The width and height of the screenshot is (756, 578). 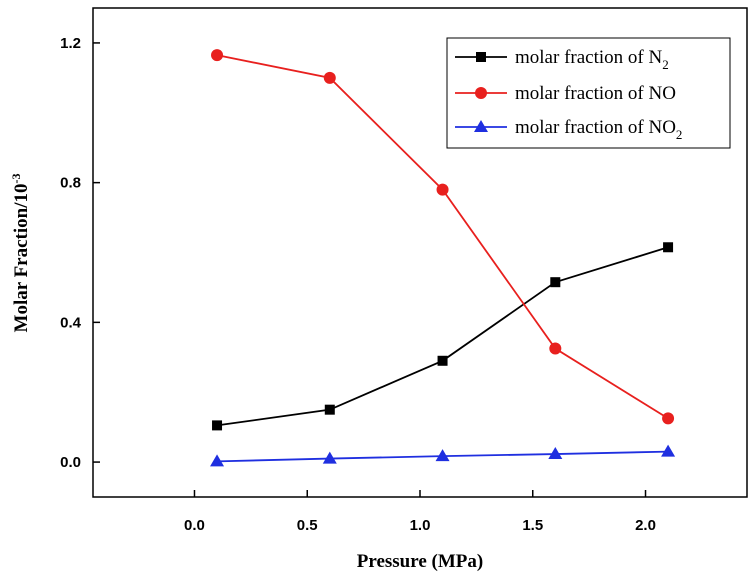 I want to click on x-axis-title: Pressure (MPa), so click(x=420, y=561).